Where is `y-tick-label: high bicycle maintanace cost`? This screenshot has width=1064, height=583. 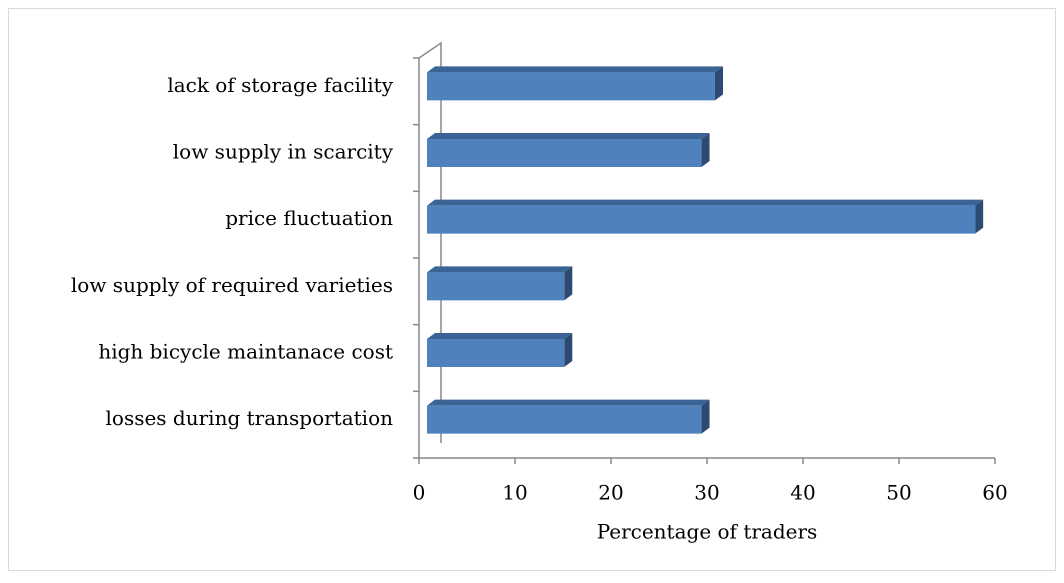
y-tick-label: high bicycle maintanace cost is located at coordinates (245, 352).